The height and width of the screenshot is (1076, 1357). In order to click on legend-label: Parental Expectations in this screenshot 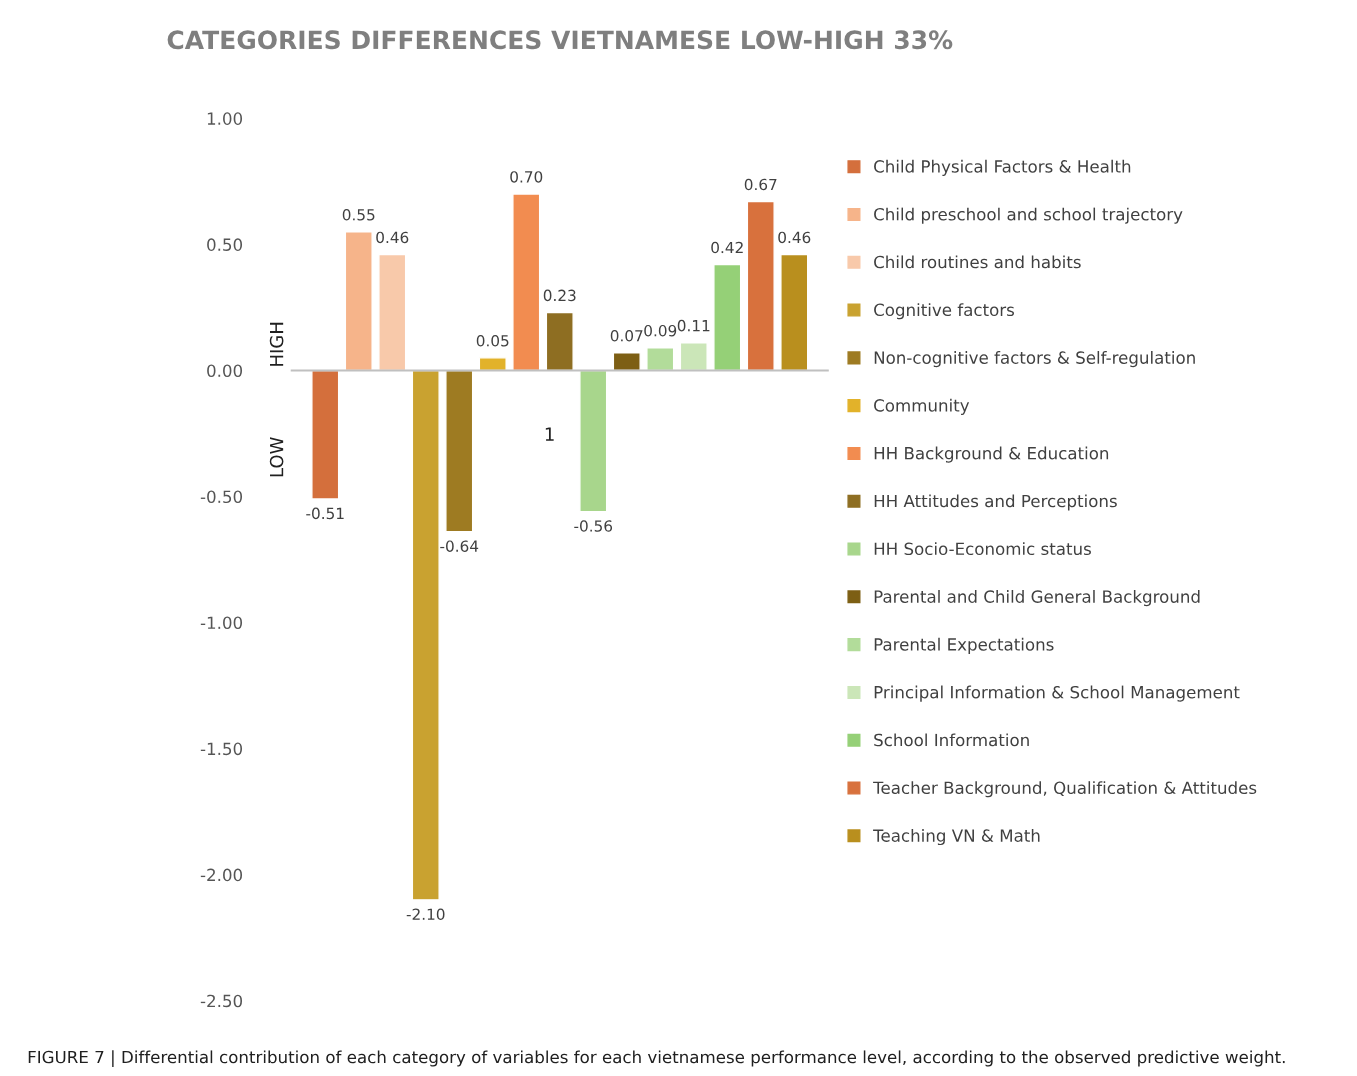, I will do `click(964, 645)`.